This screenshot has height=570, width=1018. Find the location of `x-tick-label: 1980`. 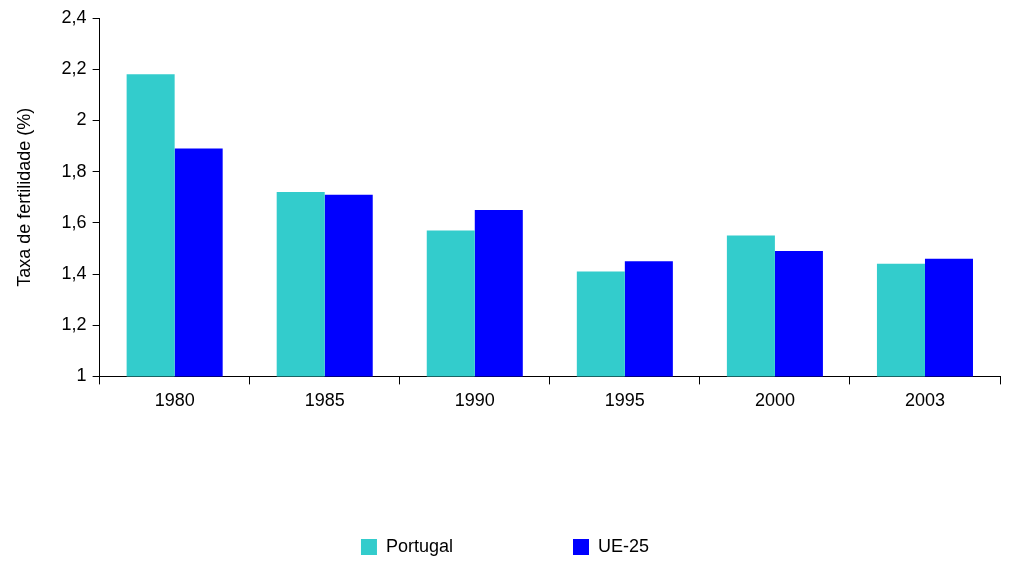

x-tick-label: 1980 is located at coordinates (174, 400).